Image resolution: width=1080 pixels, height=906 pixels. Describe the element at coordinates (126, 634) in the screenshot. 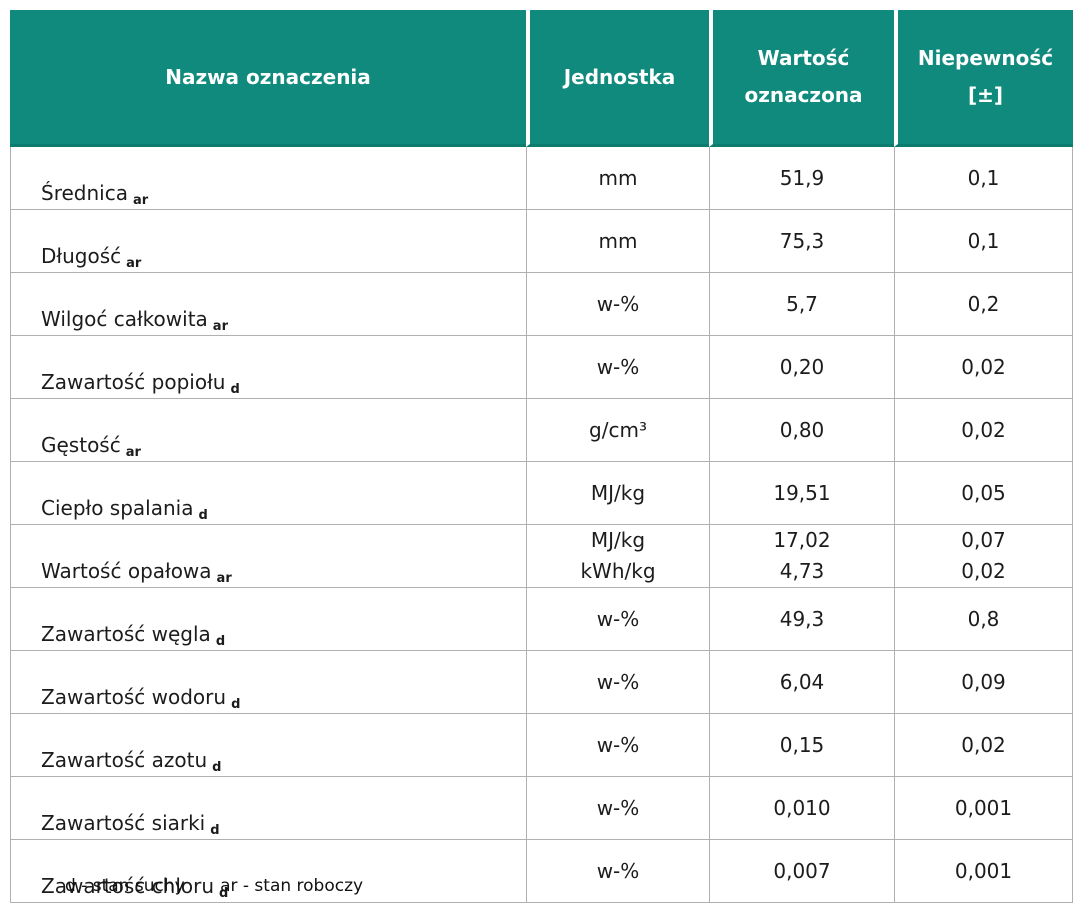

I see `parameter-name-label: Zawartość węgla` at that location.